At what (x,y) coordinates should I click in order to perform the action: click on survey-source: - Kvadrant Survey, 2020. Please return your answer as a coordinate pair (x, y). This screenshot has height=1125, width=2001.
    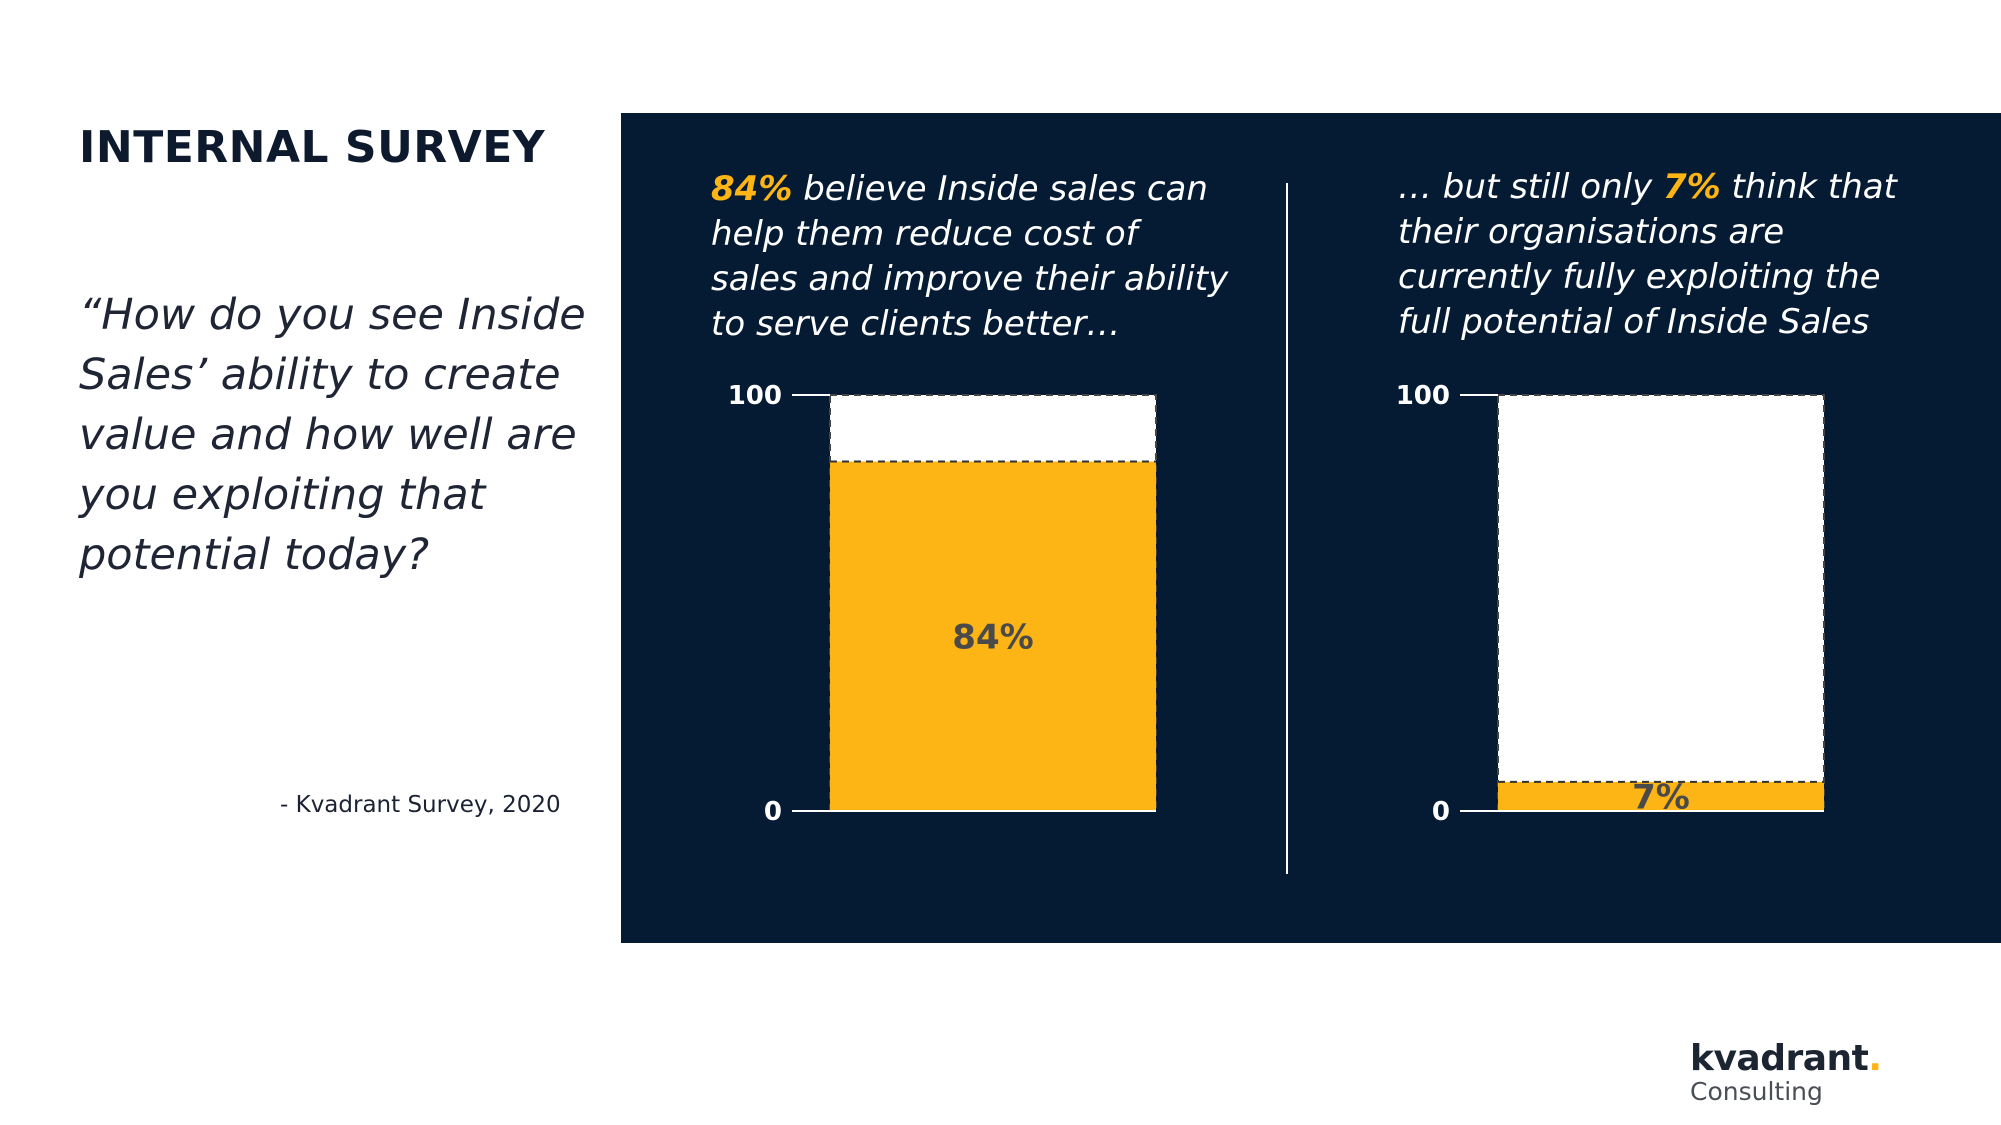
    Looking at the image, I should click on (420, 805).